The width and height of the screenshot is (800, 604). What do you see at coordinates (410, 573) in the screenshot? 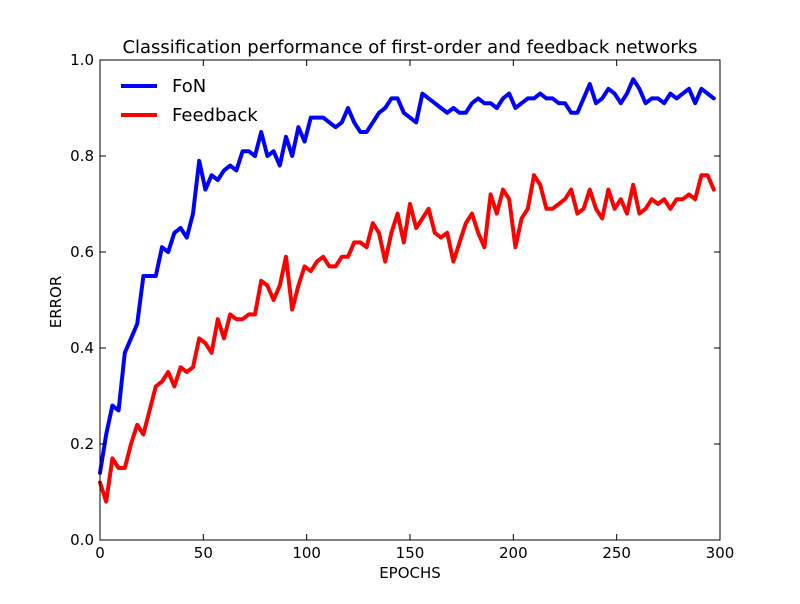
I see `x-axis-label: EPOCHS` at bounding box center [410, 573].